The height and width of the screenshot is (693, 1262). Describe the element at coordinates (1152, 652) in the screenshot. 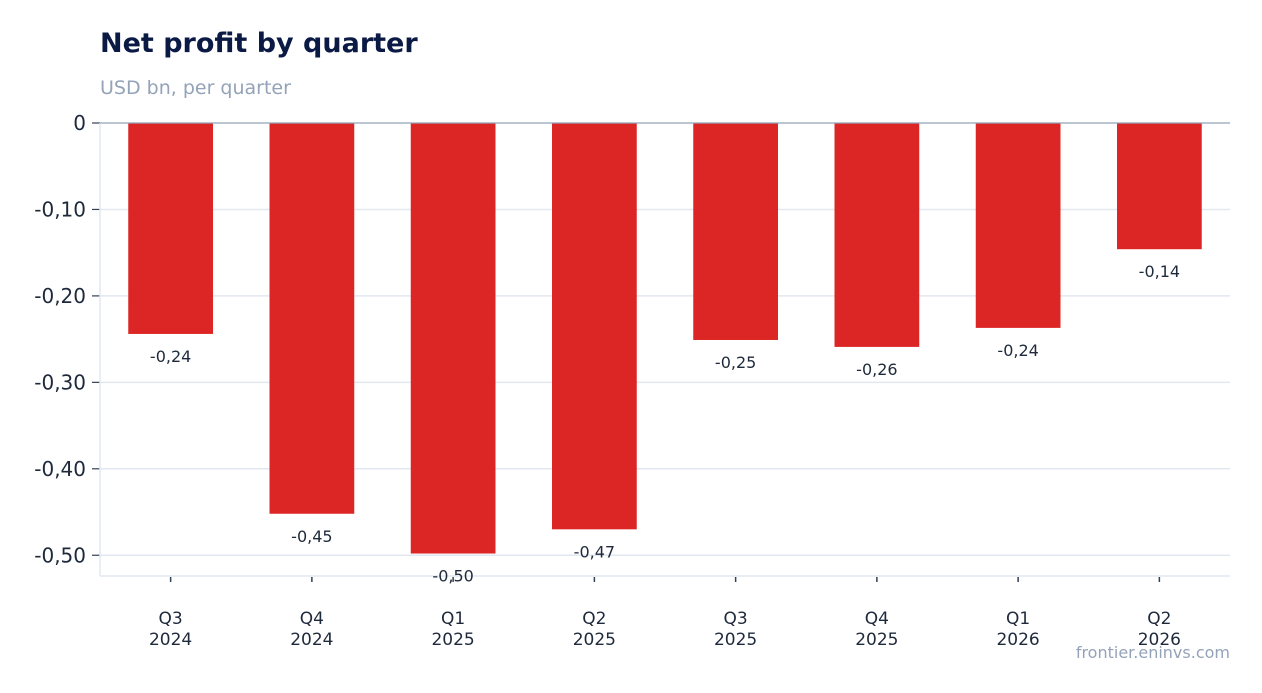

I see `source-credit: frontier.eninvs.com` at that location.